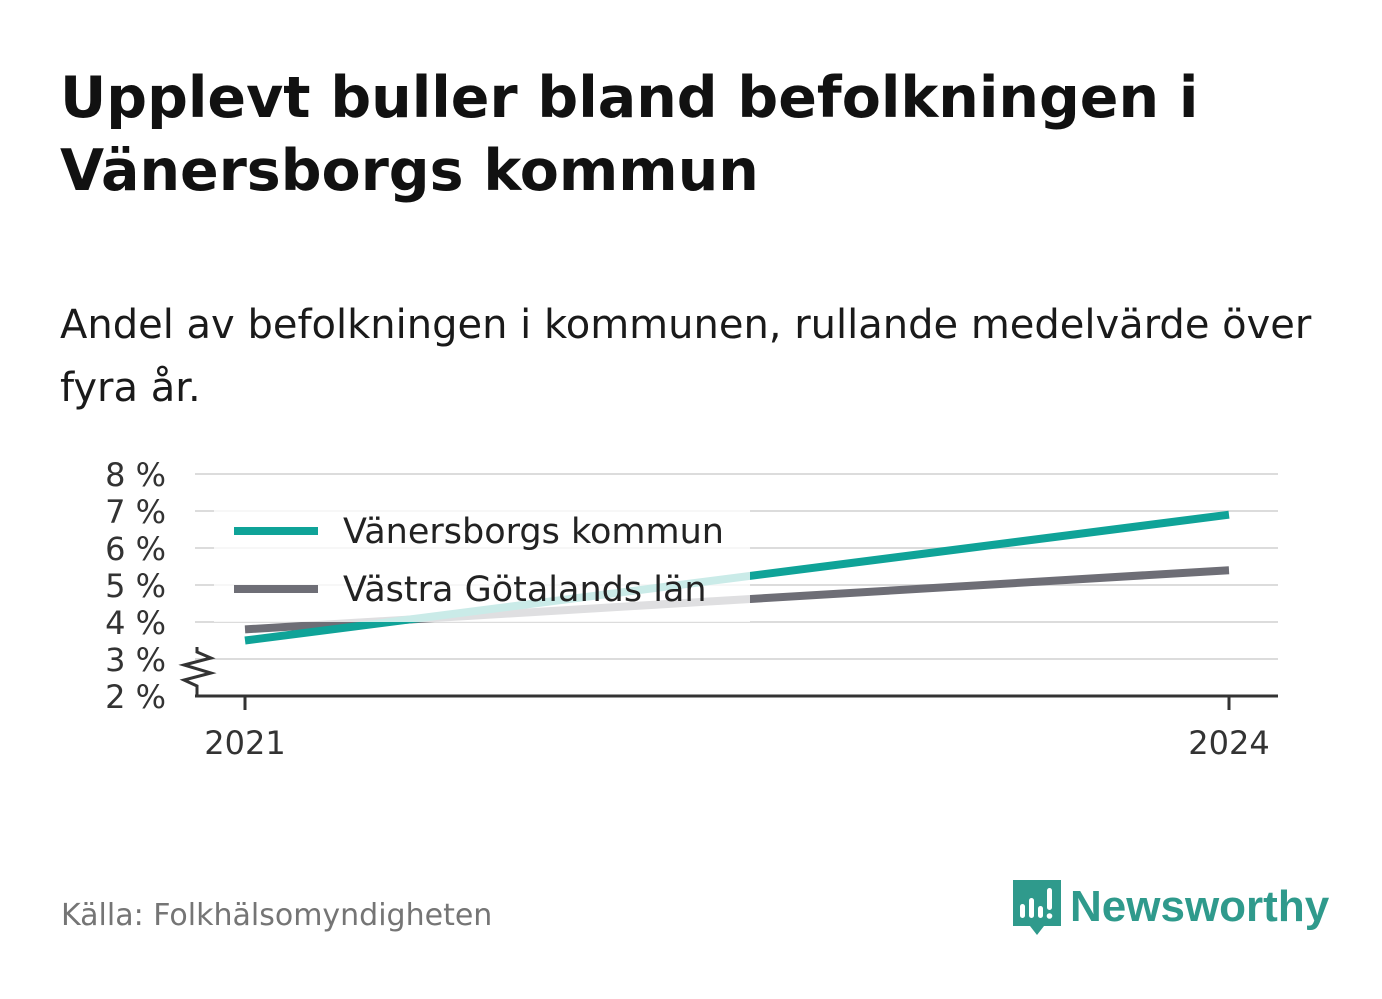  Describe the element at coordinates (135, 697) in the screenshot. I see `y-tick-label: 2 %` at that location.